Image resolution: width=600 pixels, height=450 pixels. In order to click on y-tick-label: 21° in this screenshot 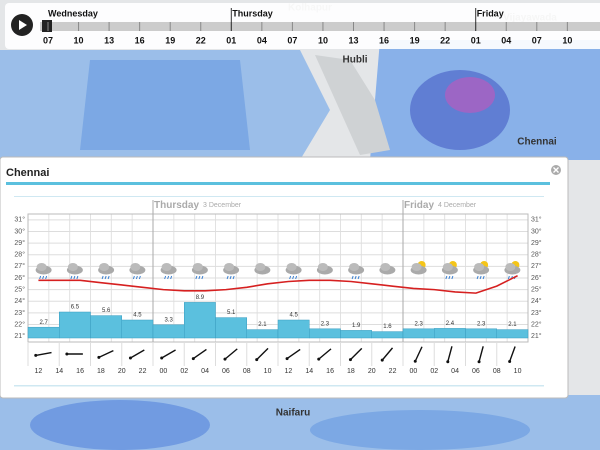, I will do `click(19, 336)`.